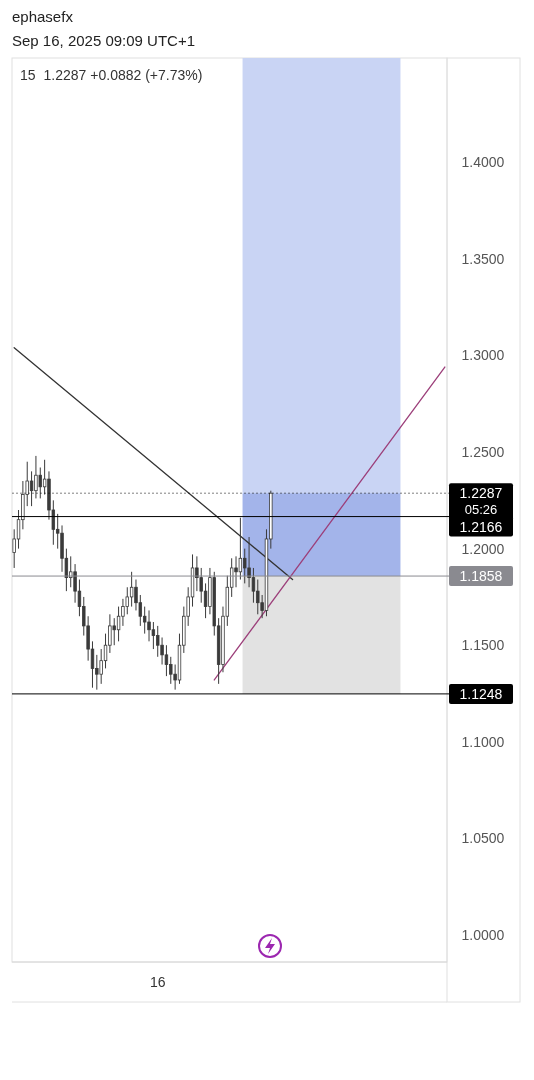 This screenshot has height=1080, width=534. Describe the element at coordinates (483, 162) in the screenshot. I see `y-tick-label: 1.4000` at that location.